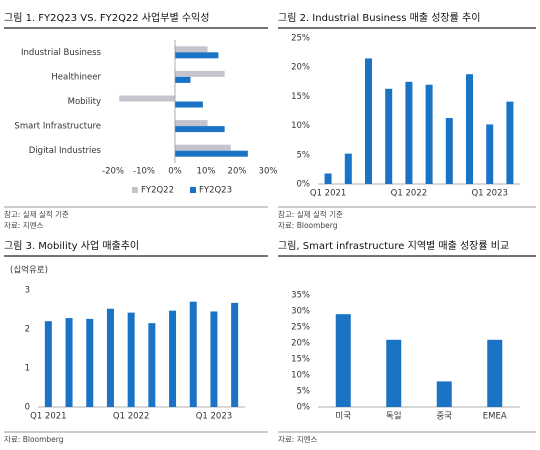 This screenshot has width=540, height=450. Describe the element at coordinates (106, 17) in the screenshot. I see `panel-title: 그림 1. FY2Q23 VS. FY2Q22 사업부별 수익성` at that location.